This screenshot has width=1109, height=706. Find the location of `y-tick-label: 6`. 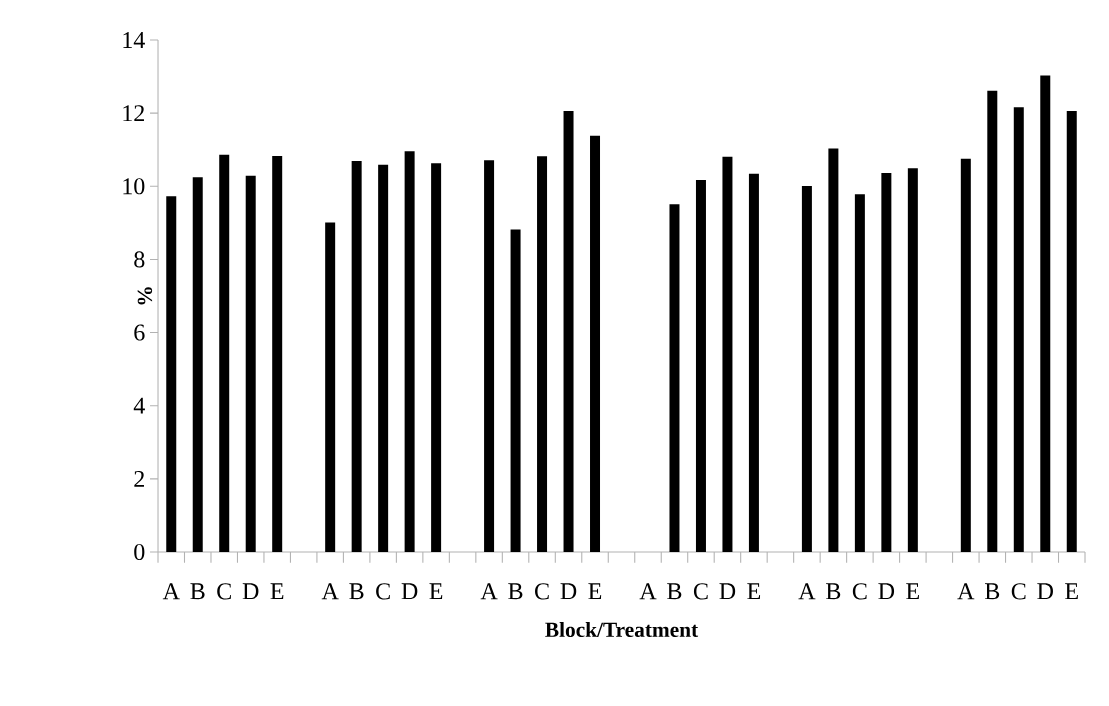

y-tick-label: 6 is located at coordinates (139, 332).